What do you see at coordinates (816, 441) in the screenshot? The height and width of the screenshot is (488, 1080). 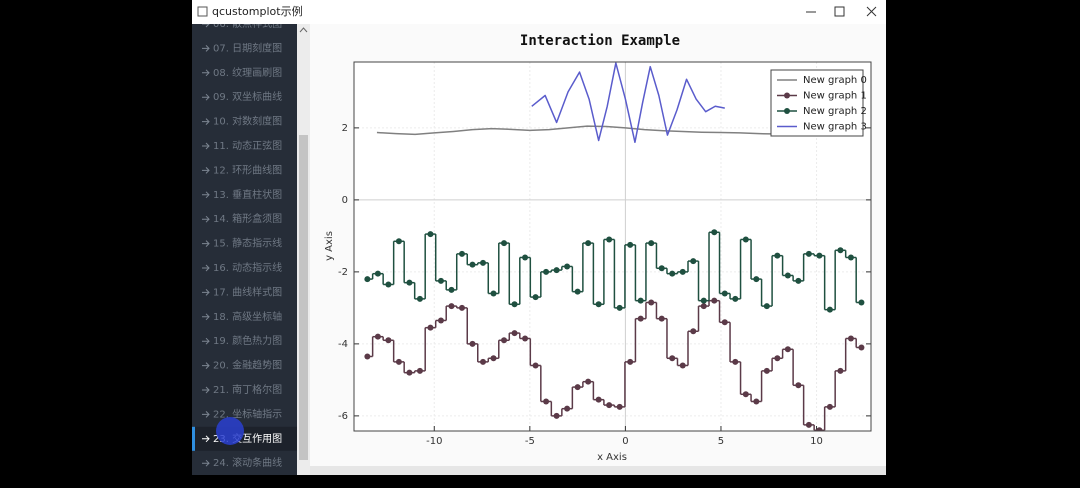 I see `x-tick-label: 10` at bounding box center [816, 441].